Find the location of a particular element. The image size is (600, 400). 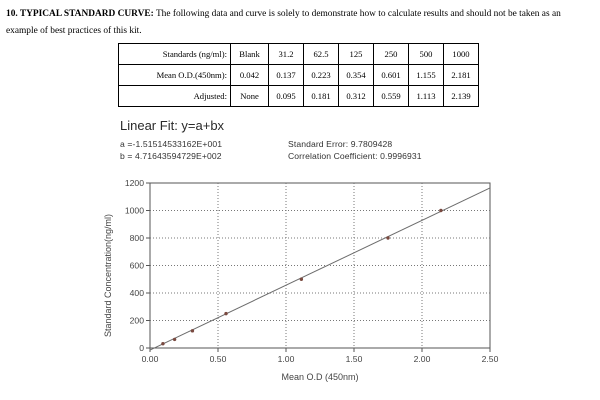

y-tick-label: 0 is located at coordinates (141, 348).